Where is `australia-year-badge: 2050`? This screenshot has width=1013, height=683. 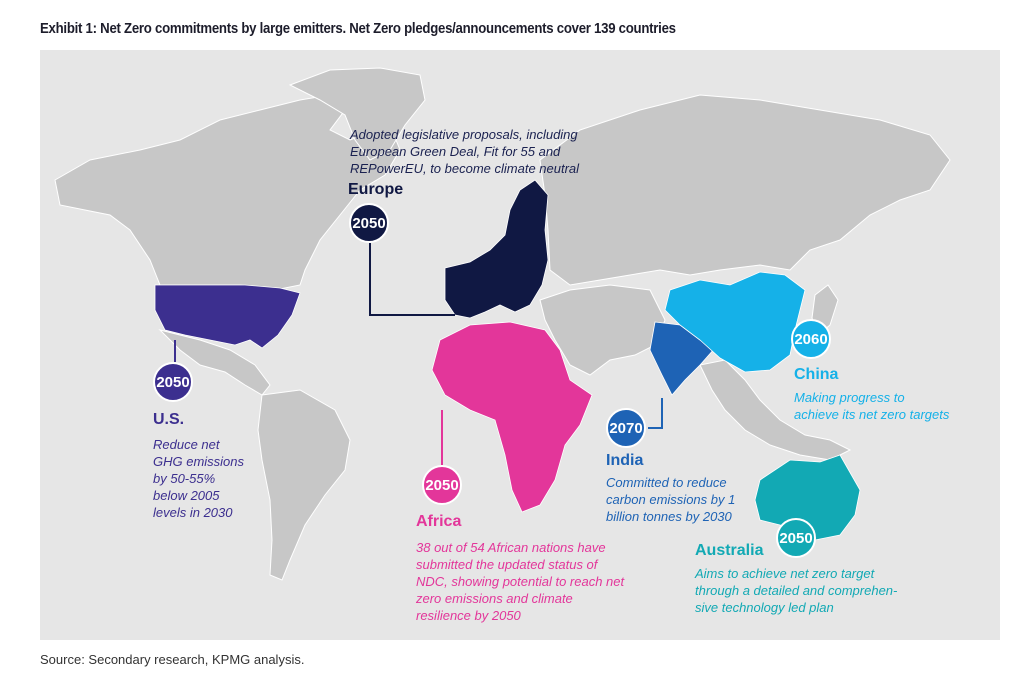
australia-year-badge: 2050 is located at coordinates (796, 538).